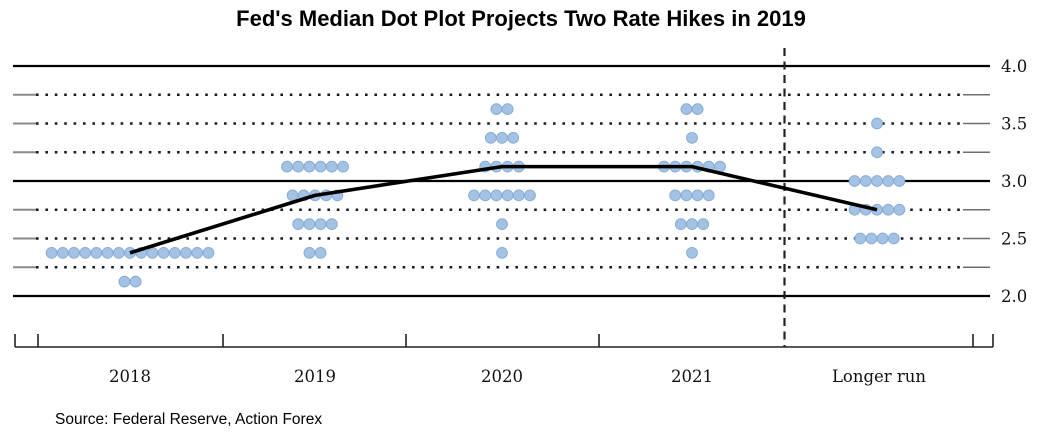  I want to click on projection-dot-Longer run-3.25, so click(877, 152).